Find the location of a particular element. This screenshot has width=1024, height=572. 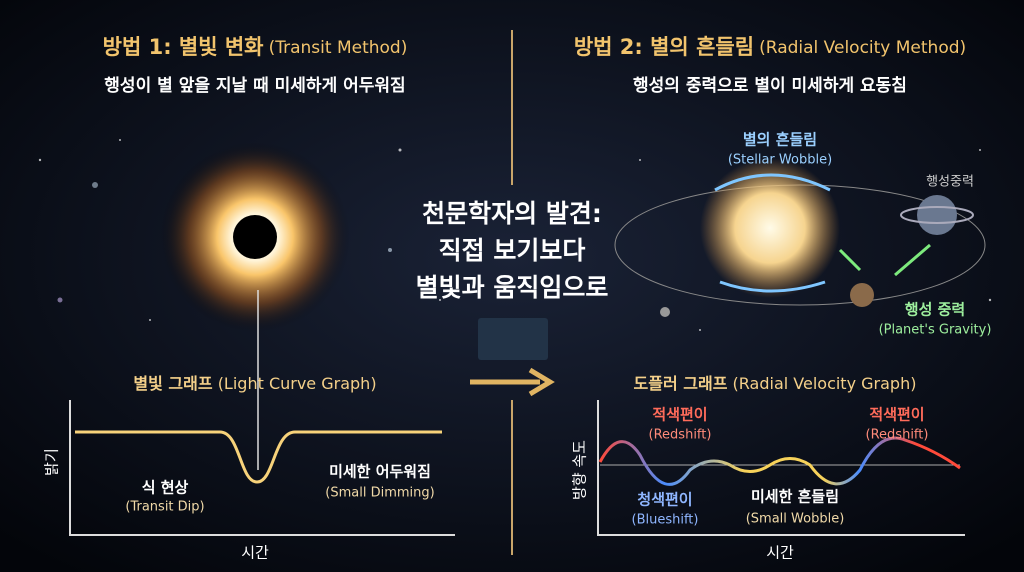

y-label: 방향 속도 is located at coordinates (580, 470).